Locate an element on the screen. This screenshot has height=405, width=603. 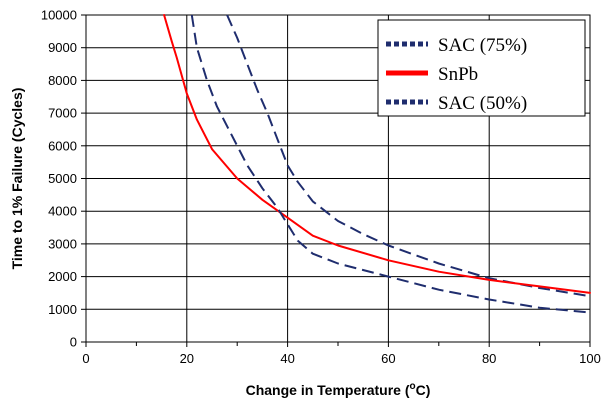
legend-label-3: SAC (50%) is located at coordinates (482, 103).